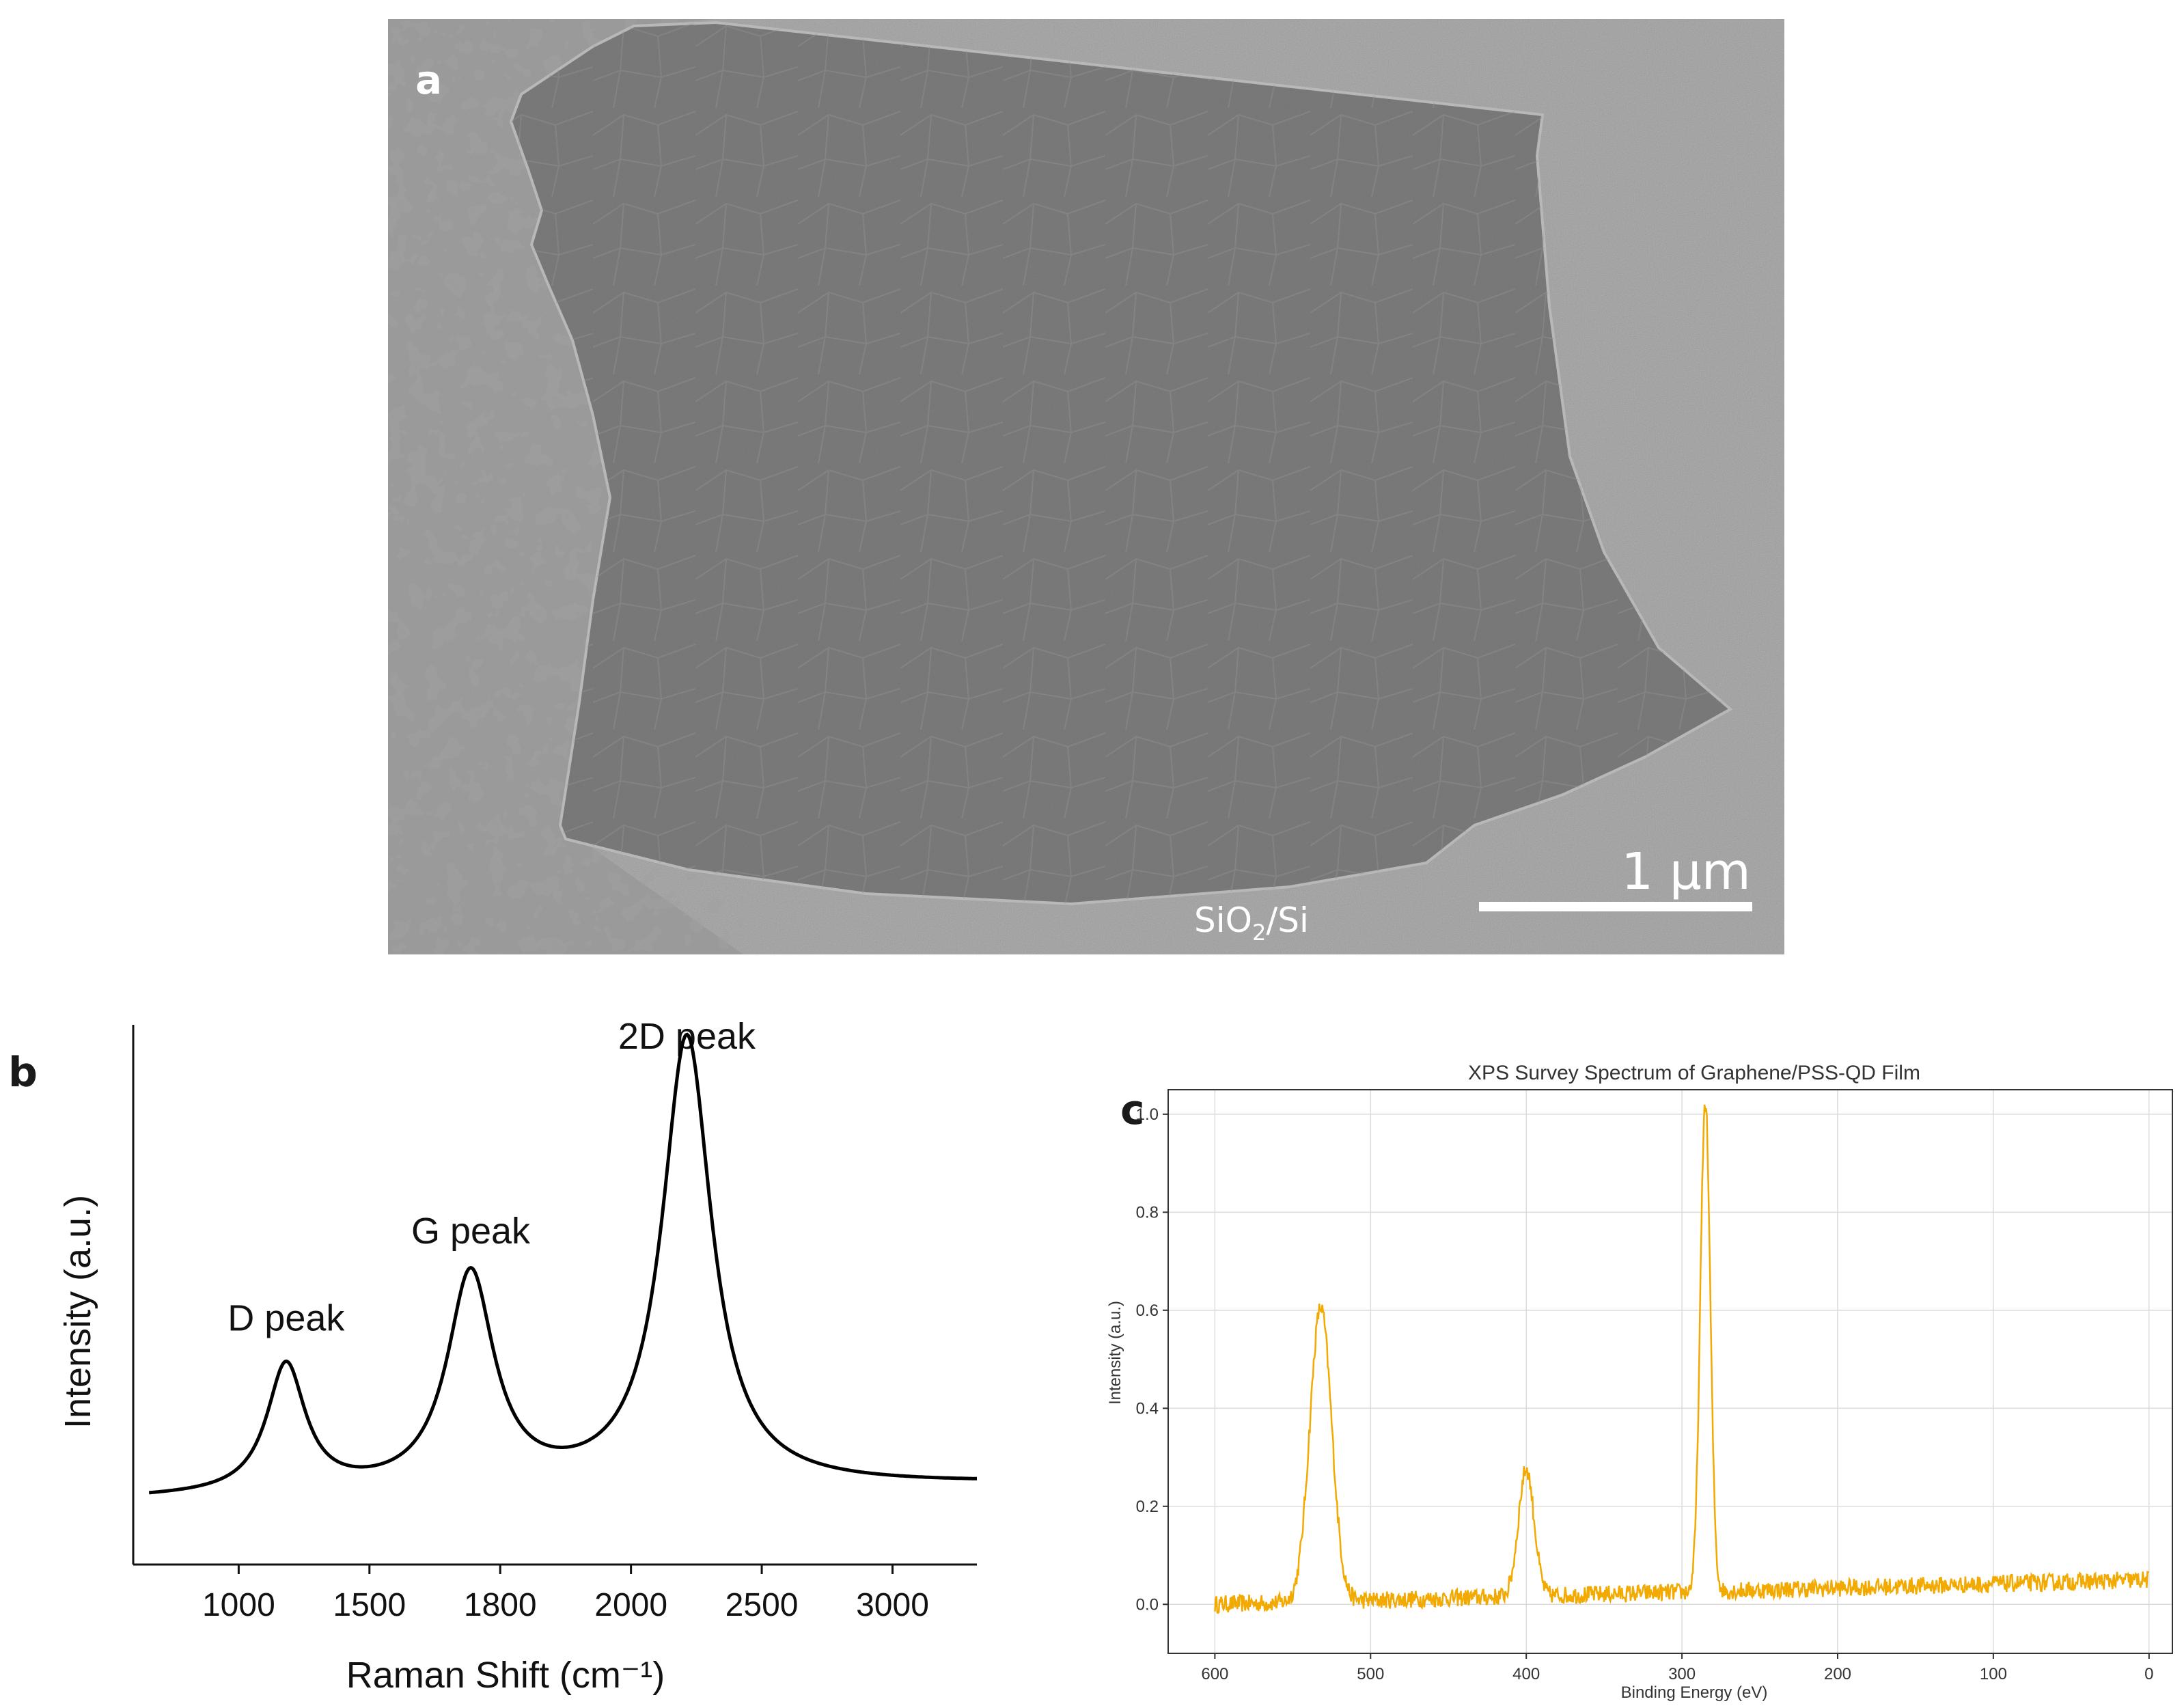 The image size is (2184, 1708). I want to click on xps-x-tick-label: 300, so click(1682, 1674).